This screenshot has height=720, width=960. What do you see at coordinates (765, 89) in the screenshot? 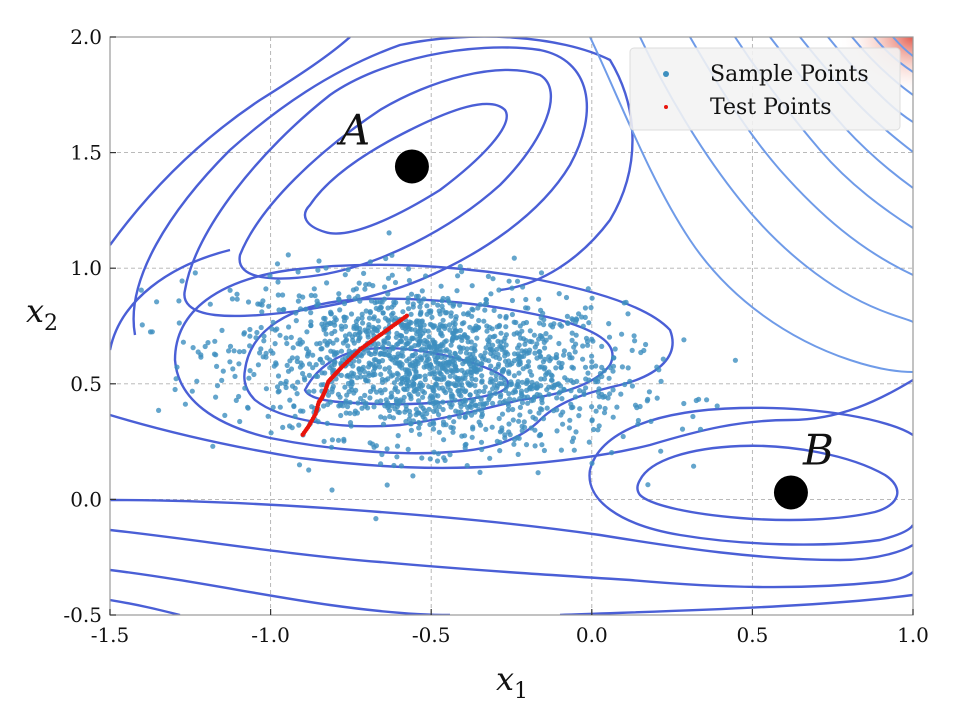
I see `legend: Sample Points Test Points` at bounding box center [765, 89].